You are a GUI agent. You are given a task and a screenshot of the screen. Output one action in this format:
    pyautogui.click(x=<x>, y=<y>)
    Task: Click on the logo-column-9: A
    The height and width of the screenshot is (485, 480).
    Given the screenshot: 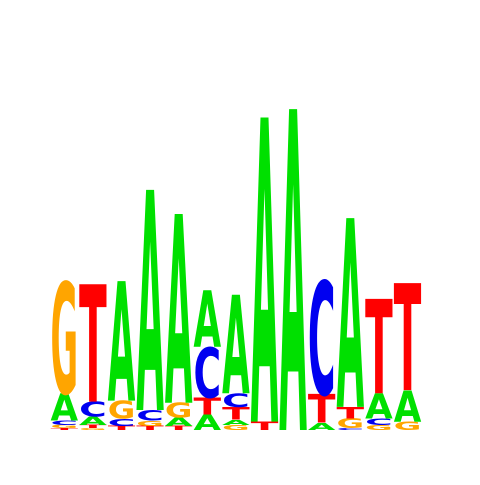 What is the action you would take?
    pyautogui.click(x=293, y=253)
    